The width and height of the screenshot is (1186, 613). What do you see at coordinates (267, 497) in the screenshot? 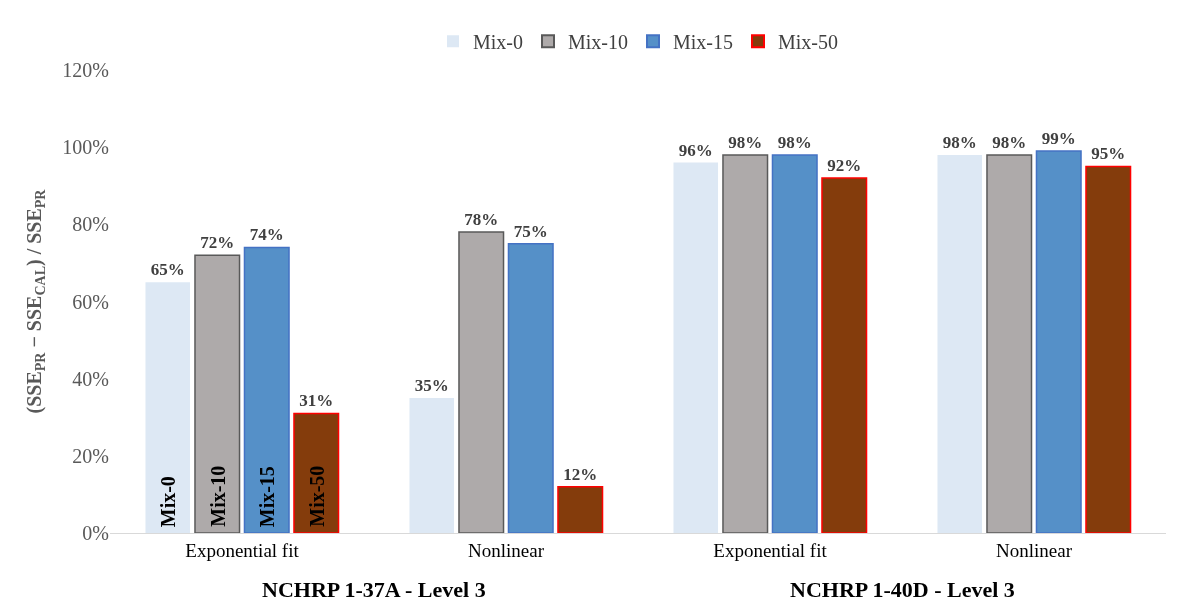
I see `annotation: Mix-15` at bounding box center [267, 497].